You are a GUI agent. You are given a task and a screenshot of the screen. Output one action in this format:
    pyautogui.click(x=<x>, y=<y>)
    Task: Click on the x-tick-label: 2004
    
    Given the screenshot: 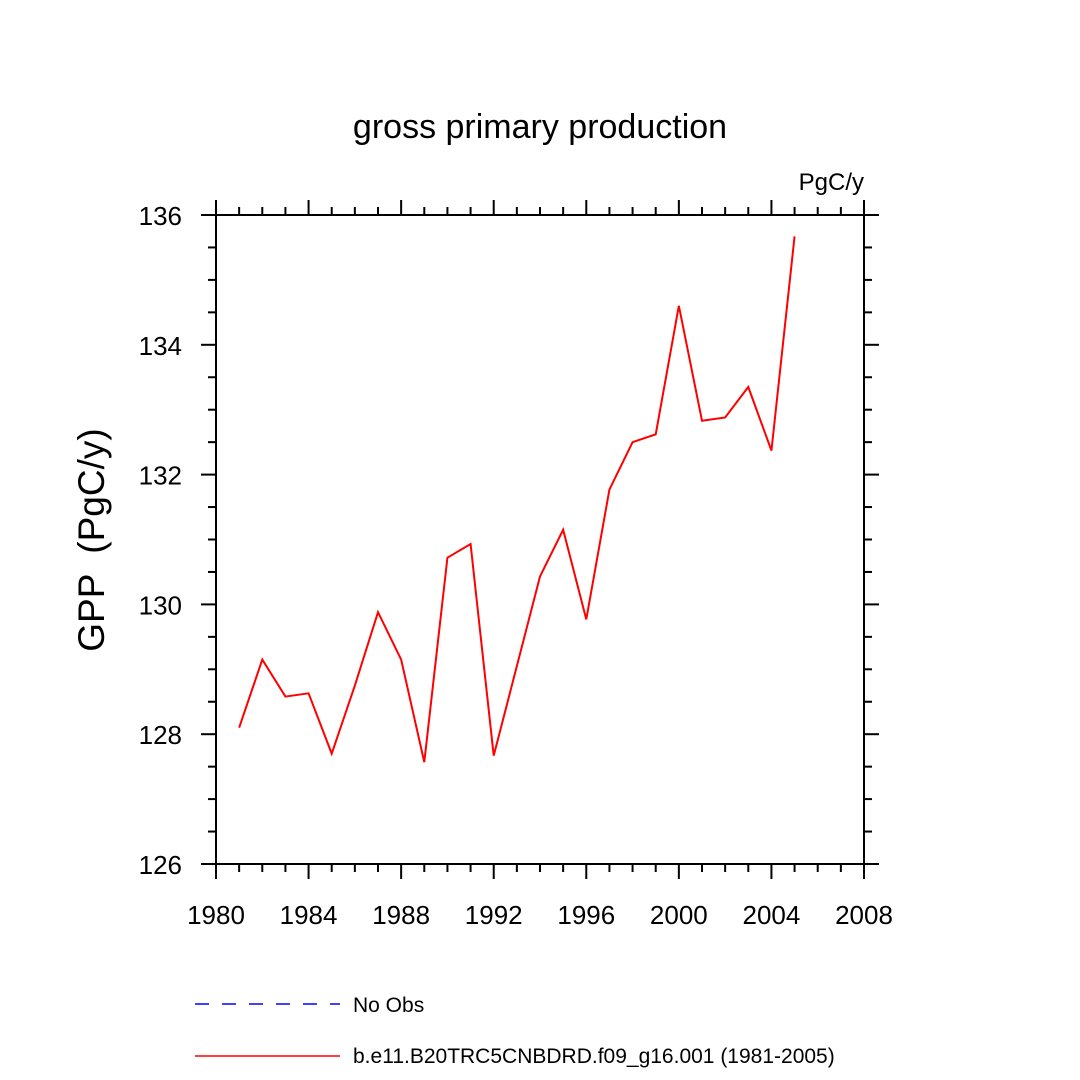 What is the action you would take?
    pyautogui.click(x=772, y=915)
    